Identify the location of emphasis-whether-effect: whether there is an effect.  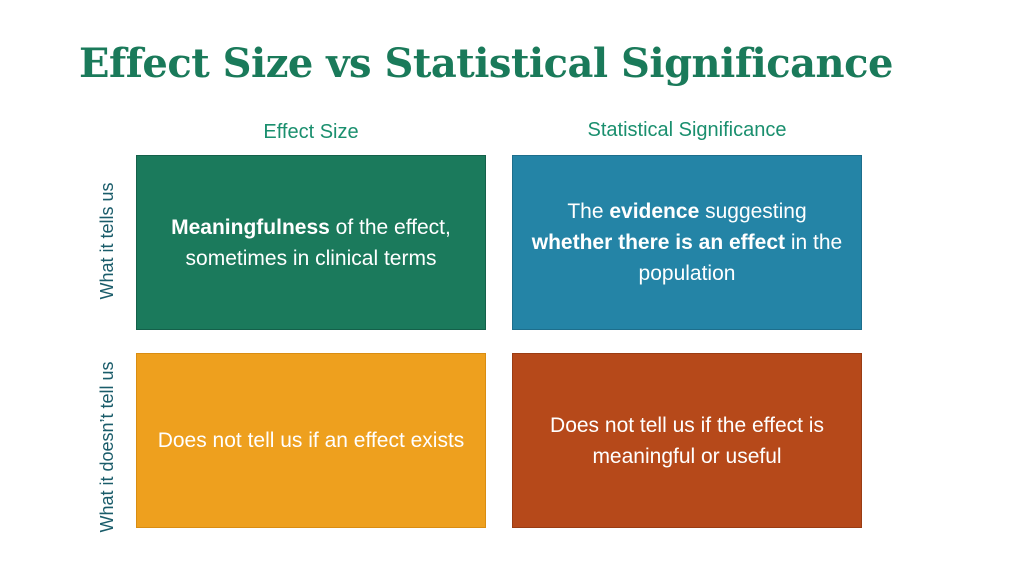
(658, 242).